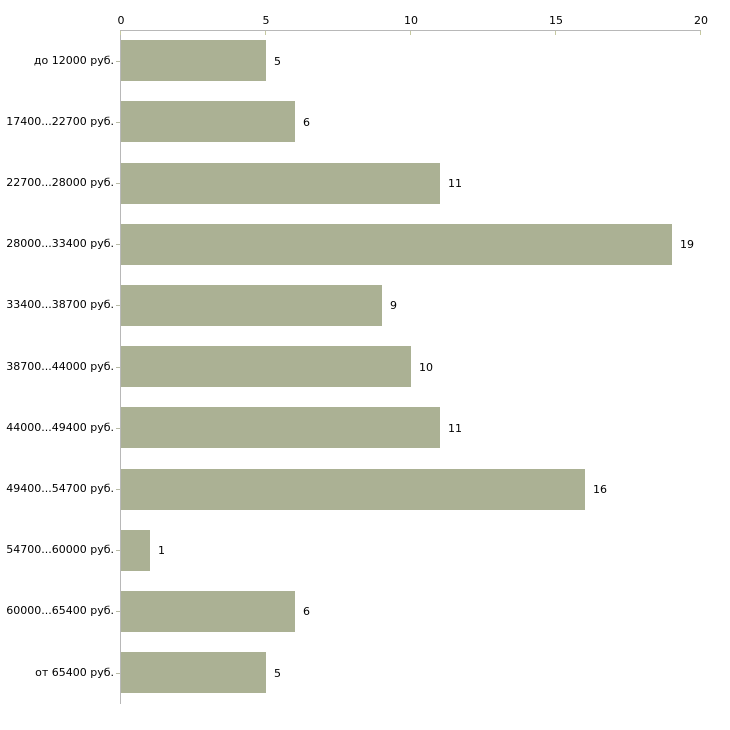 This screenshot has height=730, width=730. Describe the element at coordinates (60, 182) in the screenshot. I see `category-label: 22700...28000 руб.` at that location.